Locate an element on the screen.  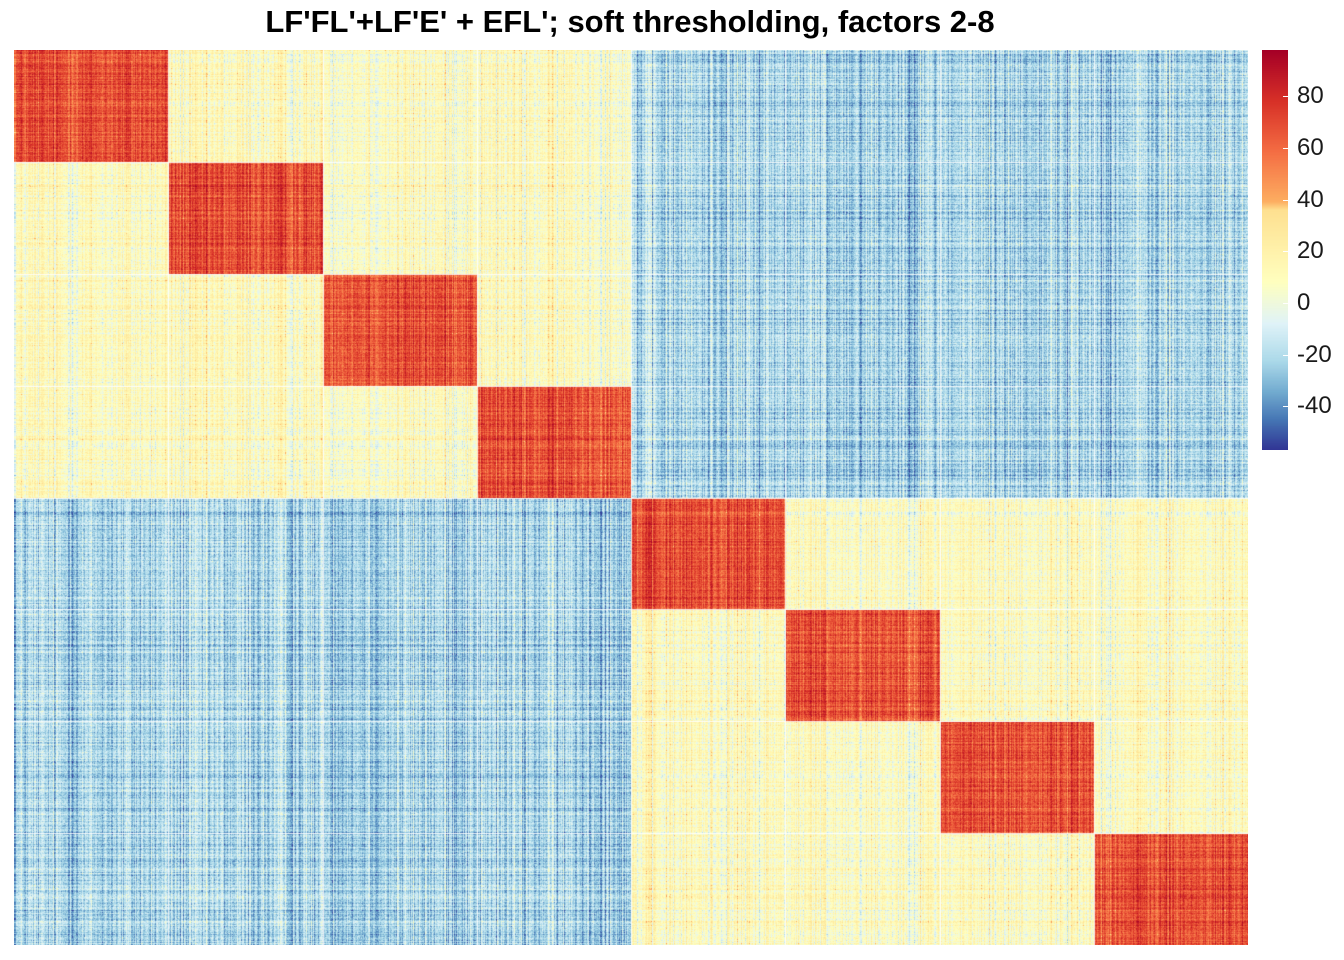
colorbar-legend is located at coordinates (1275, 250).